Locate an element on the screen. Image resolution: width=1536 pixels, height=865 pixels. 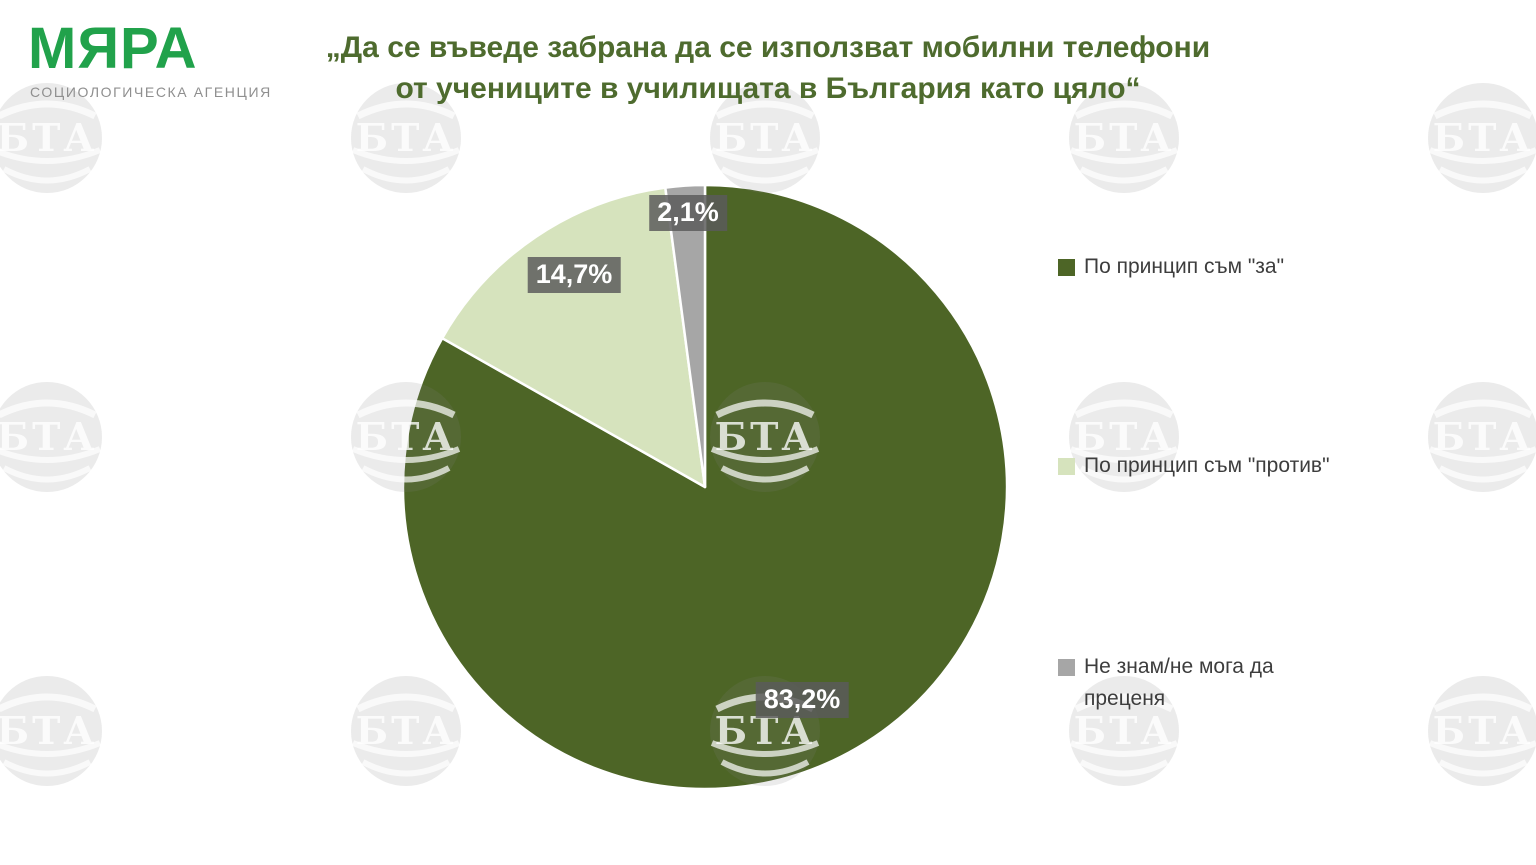
legend-item-ne-znam: Не знам/не мога да преценя is located at coordinates (1181, 683).